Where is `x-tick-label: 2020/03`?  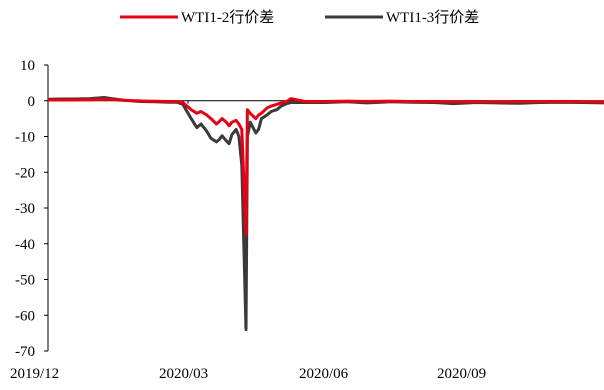
x-tick-label: 2020/03 is located at coordinates (183, 374).